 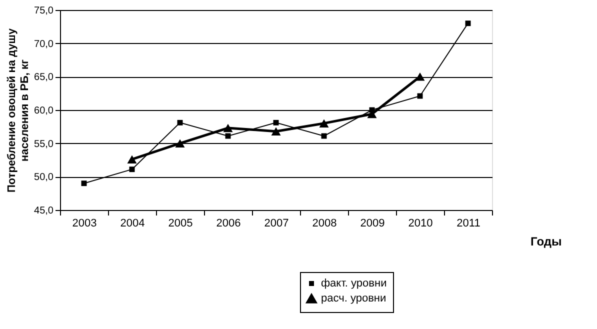 I want to click on legend-label: факт. уровни, so click(x=354, y=284).